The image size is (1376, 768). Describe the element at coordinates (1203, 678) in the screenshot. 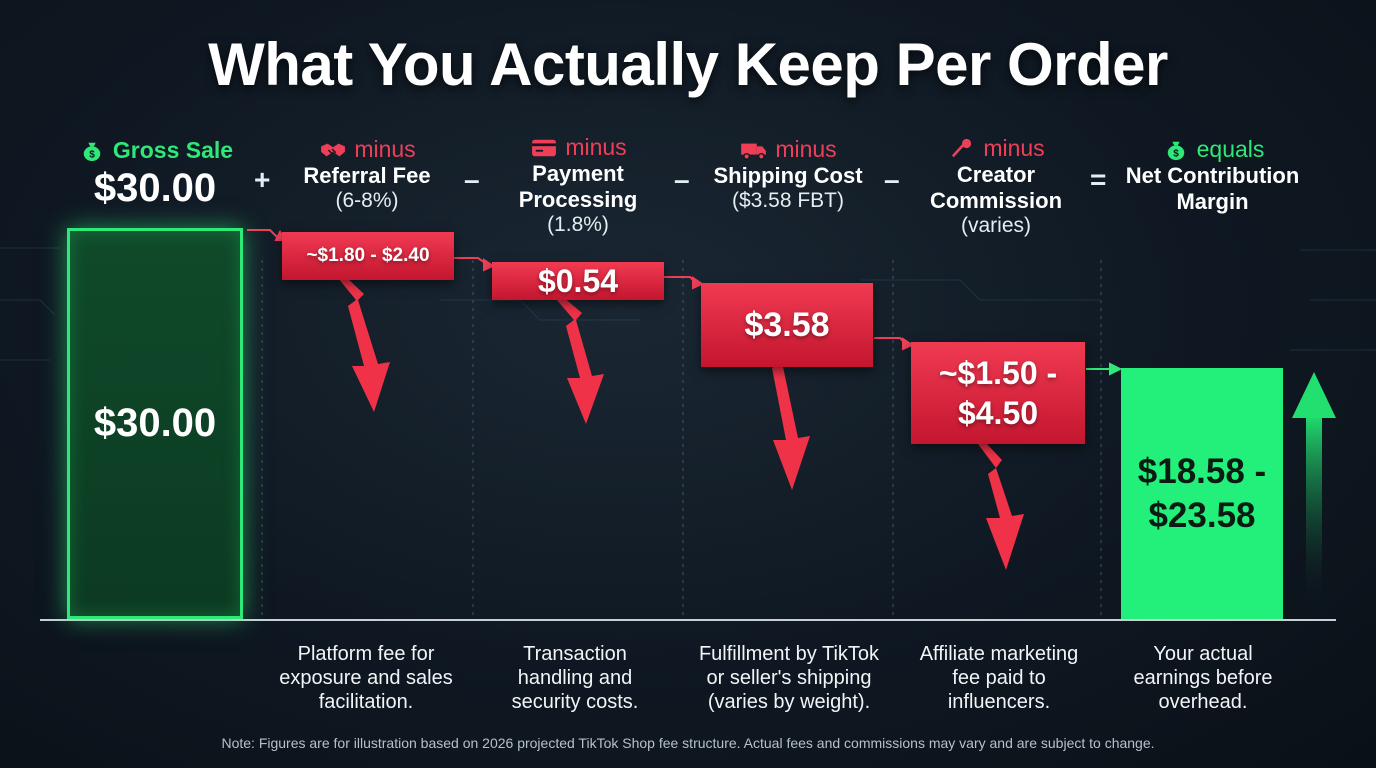

I see `net-desc: Your actual earnings before overhead.` at that location.